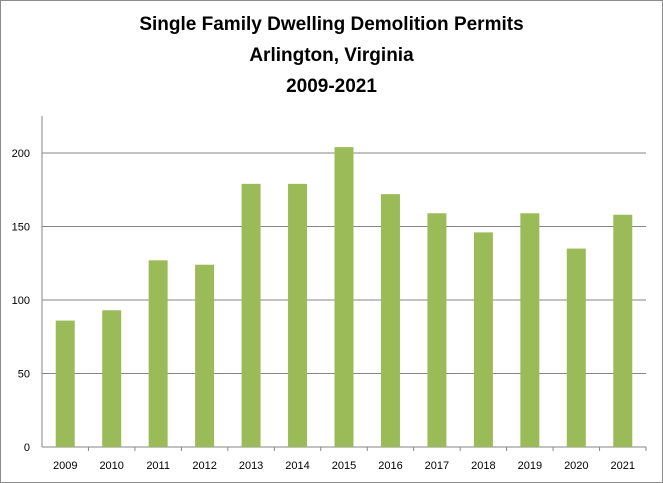 The height and width of the screenshot is (483, 663). What do you see at coordinates (21, 154) in the screenshot?
I see `y-tick-label-200: 200` at bounding box center [21, 154].